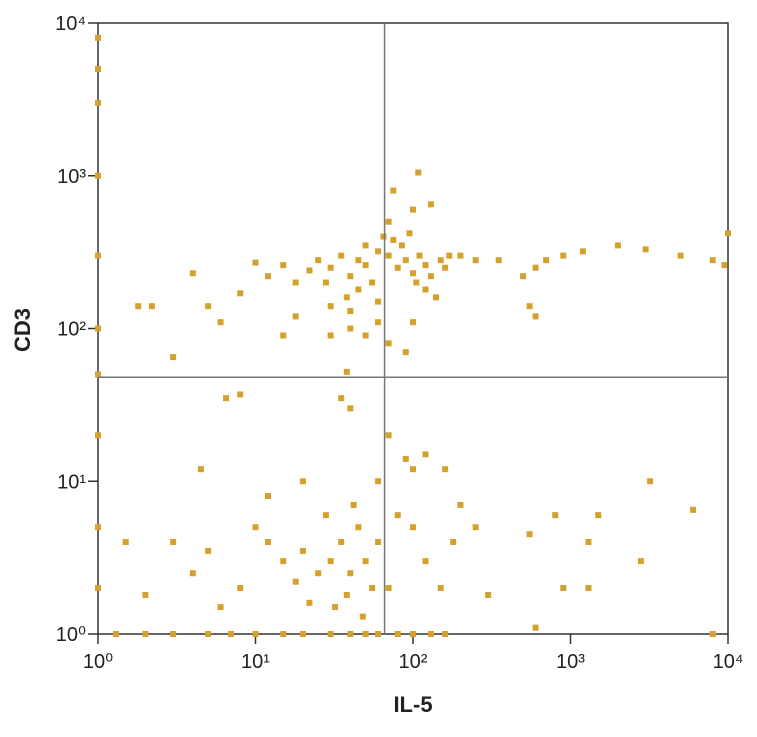 The width and height of the screenshot is (757, 737). What do you see at coordinates (98, 662) in the screenshot?
I see `x-tick-label: 10⁰` at bounding box center [98, 662].